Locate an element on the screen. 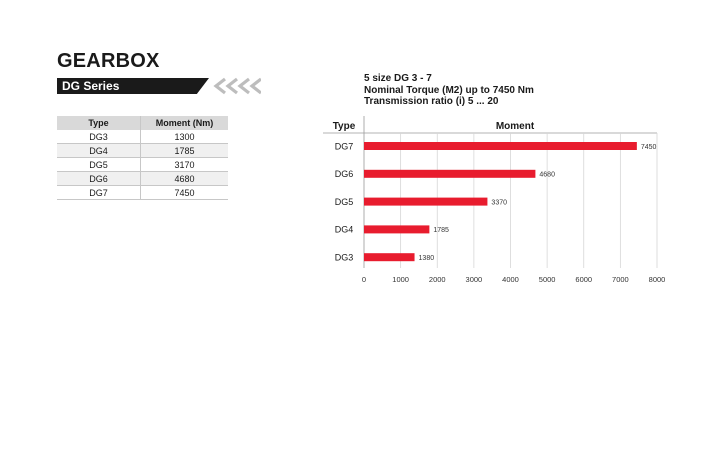 The width and height of the screenshot is (720, 450). x-tick-label: 0 is located at coordinates (364, 279).